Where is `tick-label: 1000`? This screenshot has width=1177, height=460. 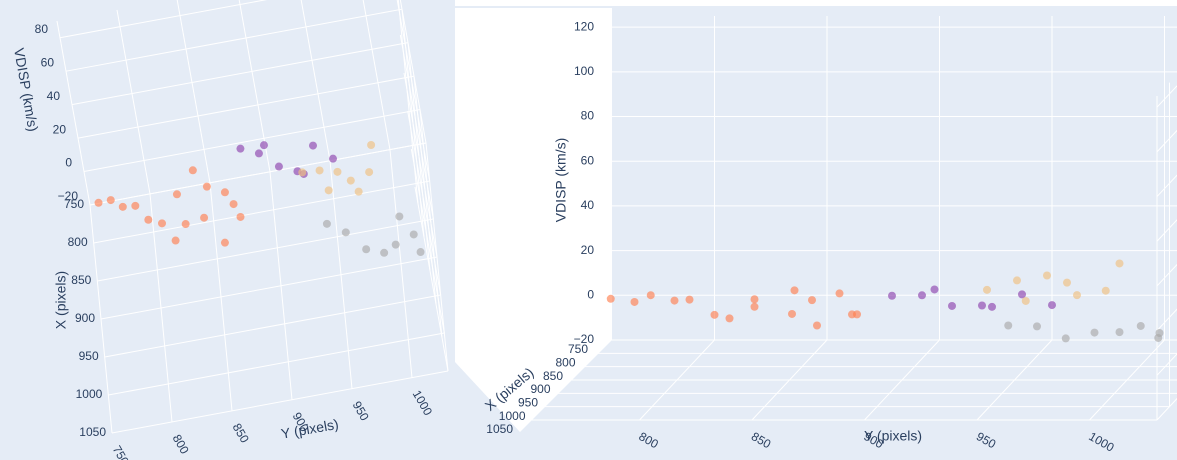
tick-label: 1000 is located at coordinates (89, 394).